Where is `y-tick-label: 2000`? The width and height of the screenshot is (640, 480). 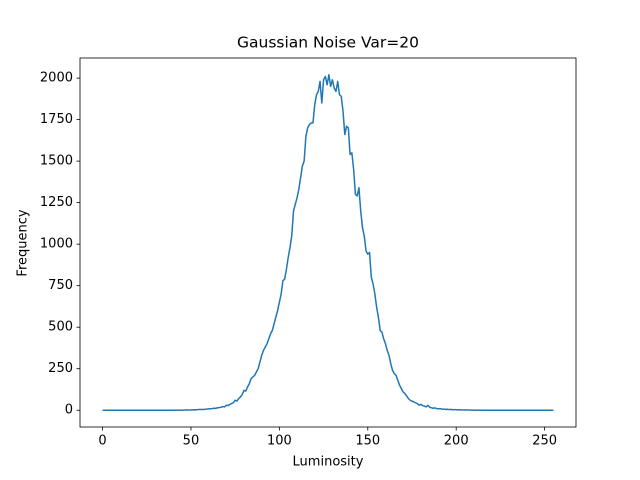 y-tick-label: 2000 is located at coordinates (56, 78).